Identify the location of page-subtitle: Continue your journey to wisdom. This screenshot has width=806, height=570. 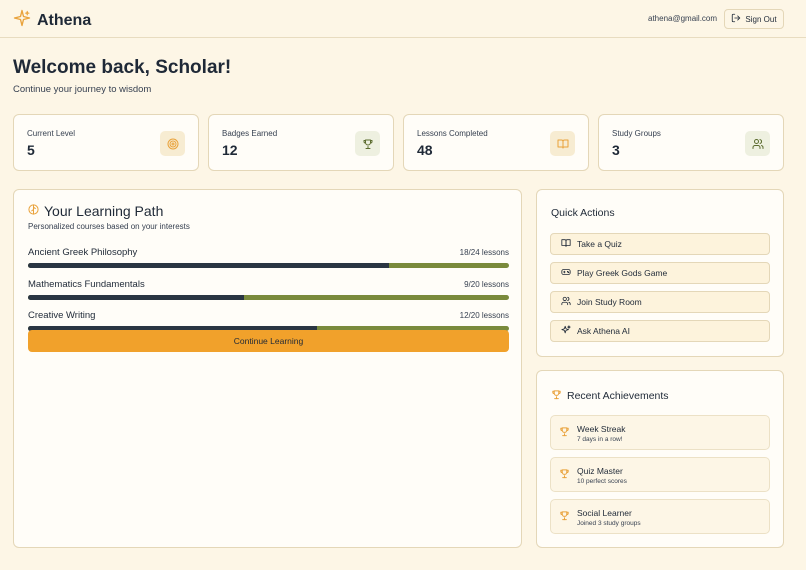
(82, 89).